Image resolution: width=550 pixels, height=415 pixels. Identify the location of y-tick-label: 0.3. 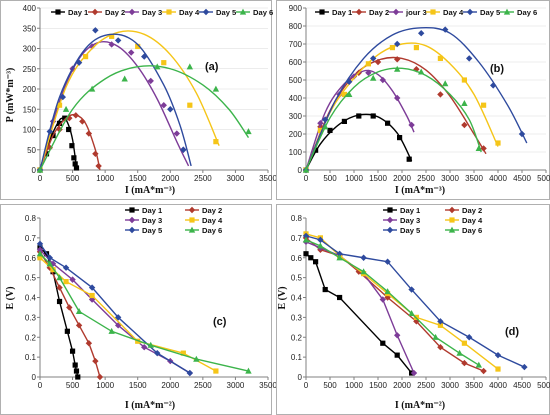
(297, 317).